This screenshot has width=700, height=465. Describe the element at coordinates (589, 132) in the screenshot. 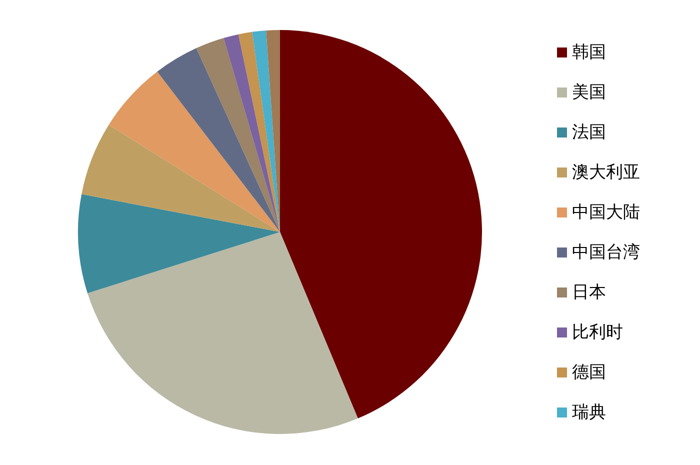

I see `legend-label: 法国` at that location.